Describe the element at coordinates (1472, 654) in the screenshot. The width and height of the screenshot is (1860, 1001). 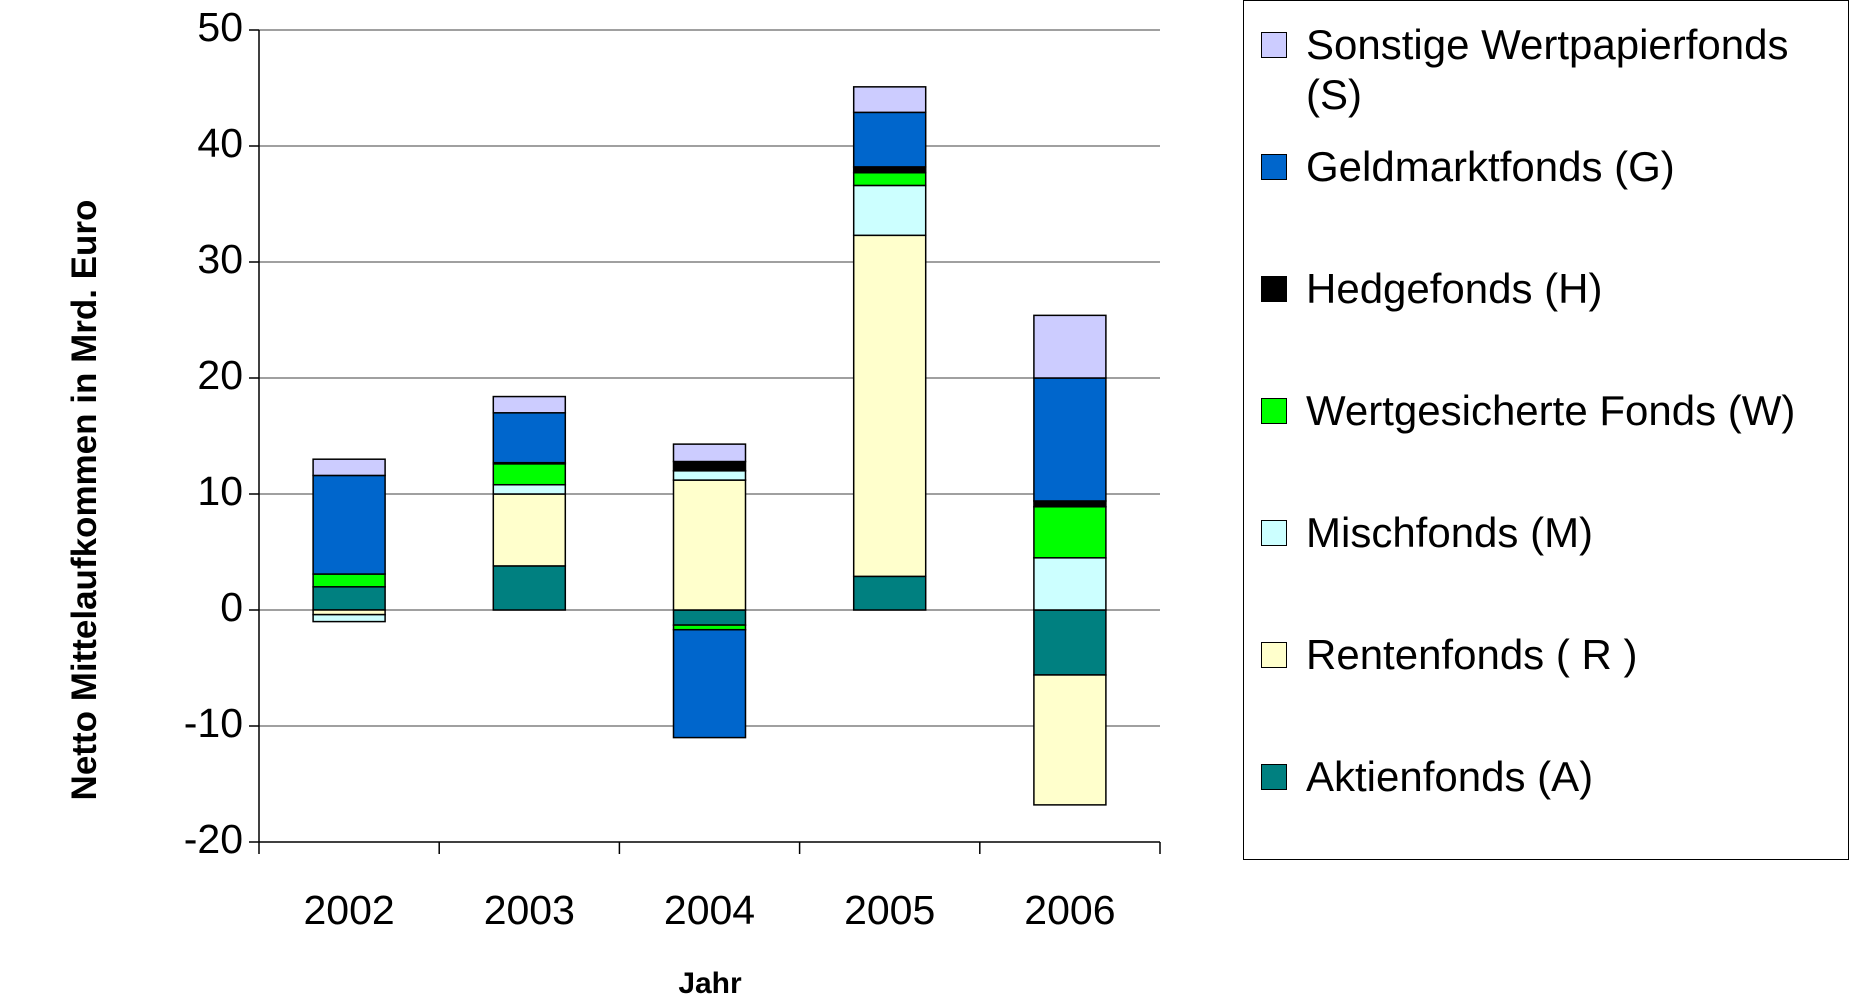
I see `legend-label: Rentenfonds ( R )` at that location.